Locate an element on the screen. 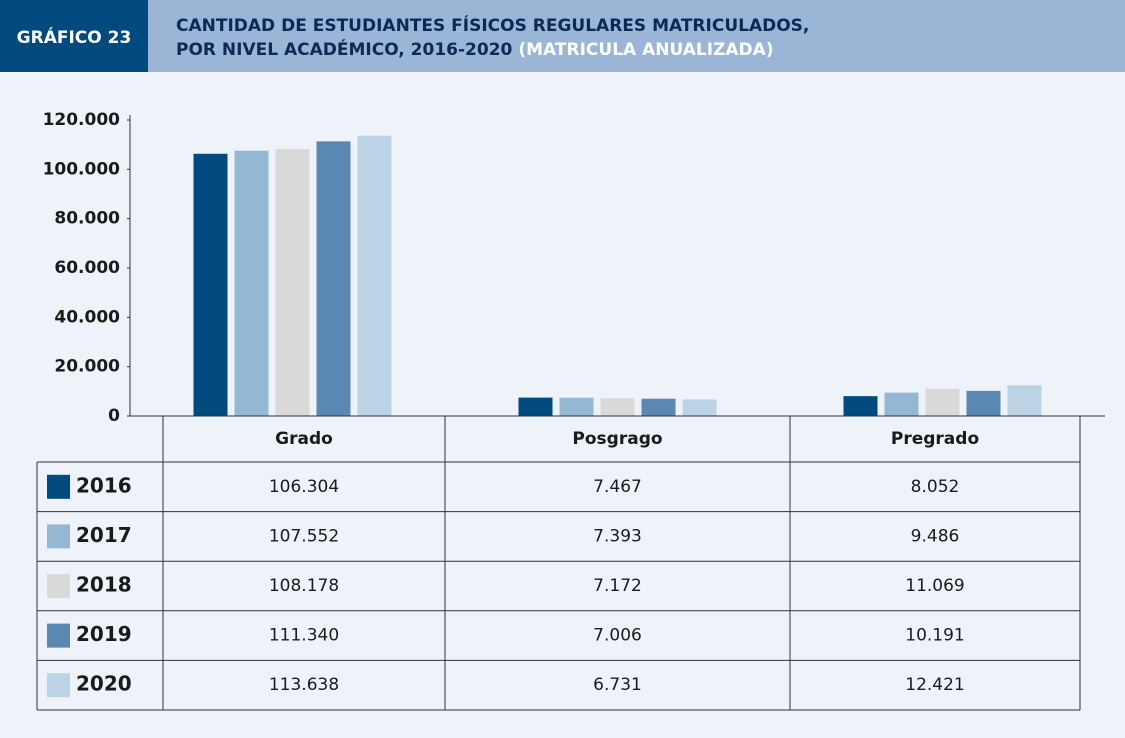 This screenshot has height=738, width=1125. chart-label: GRÁFICO 23 is located at coordinates (74, 37).